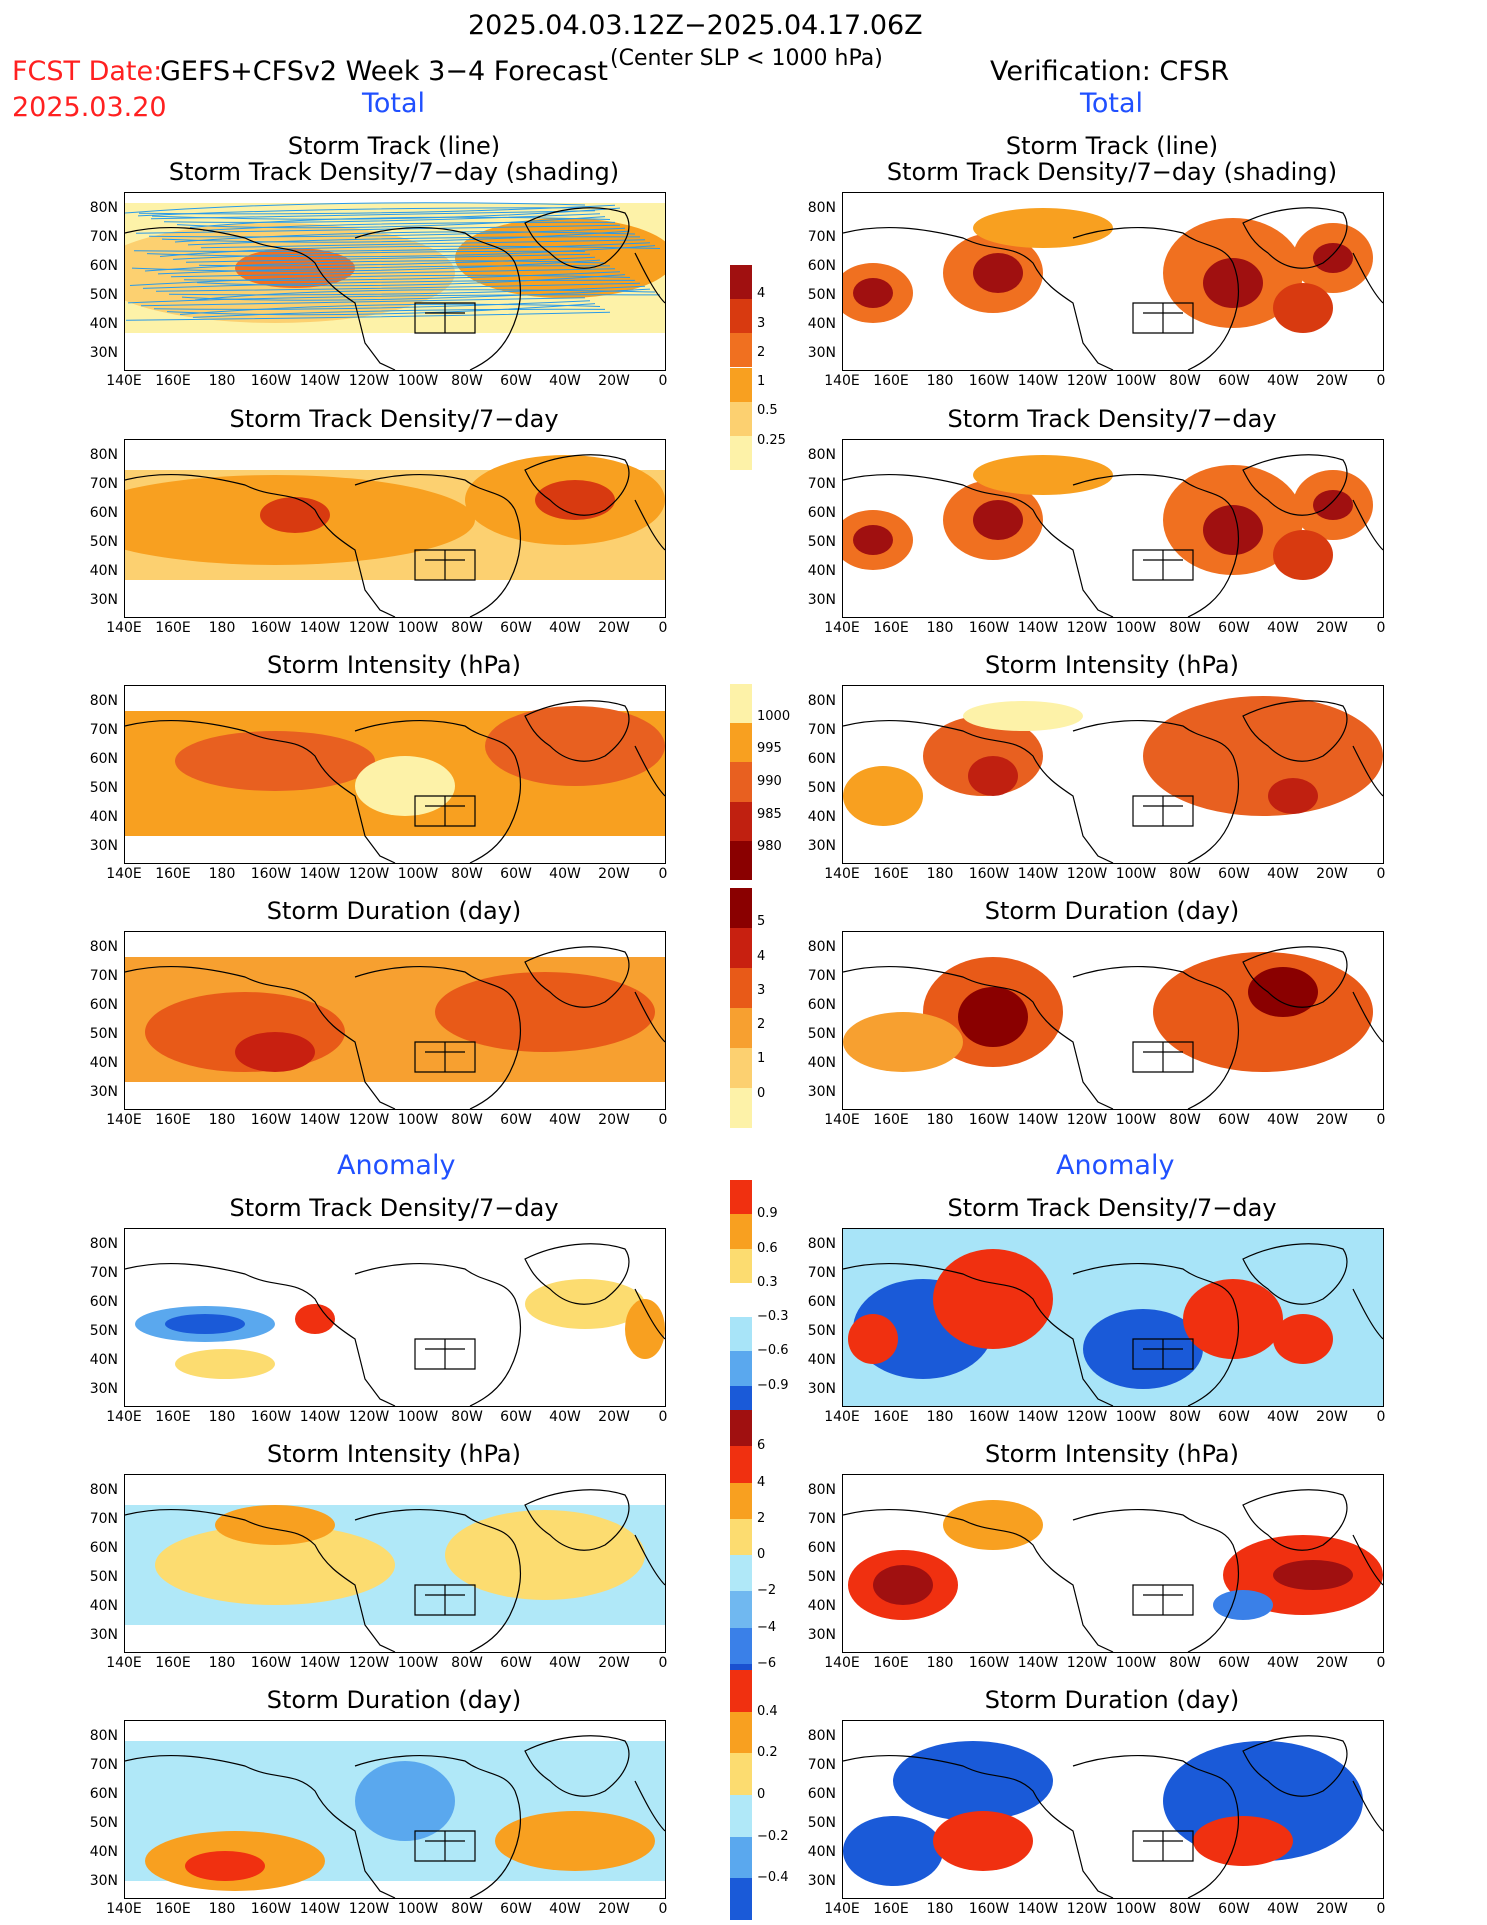 The image size is (1487, 1925). Describe the element at coordinates (1112, 419) in the screenshot. I see `title-density-right: Storm Track Density/7−day` at that location.